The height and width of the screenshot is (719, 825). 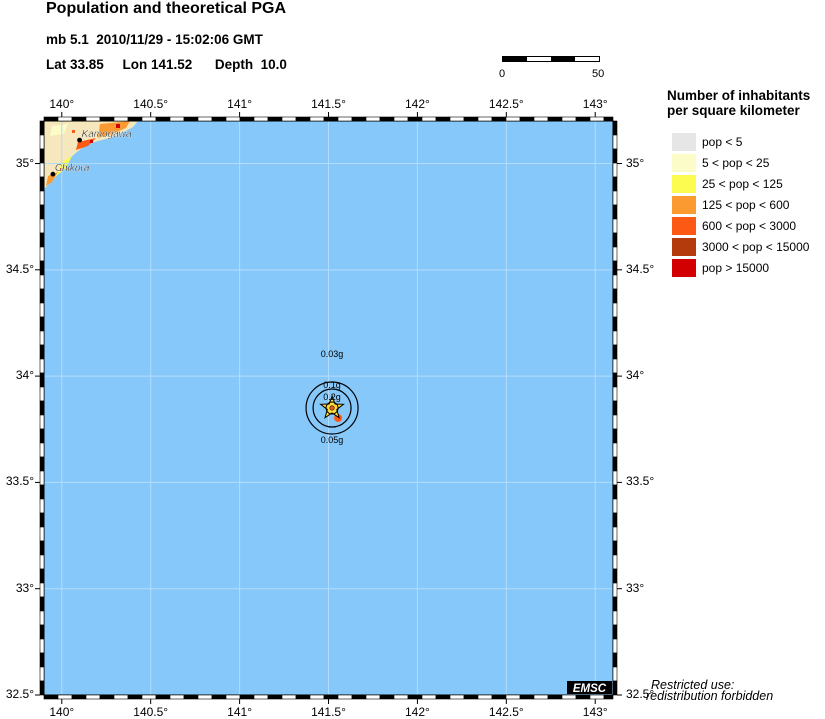 I want to click on legend-title-line2: per square kilometer, so click(x=733, y=110).